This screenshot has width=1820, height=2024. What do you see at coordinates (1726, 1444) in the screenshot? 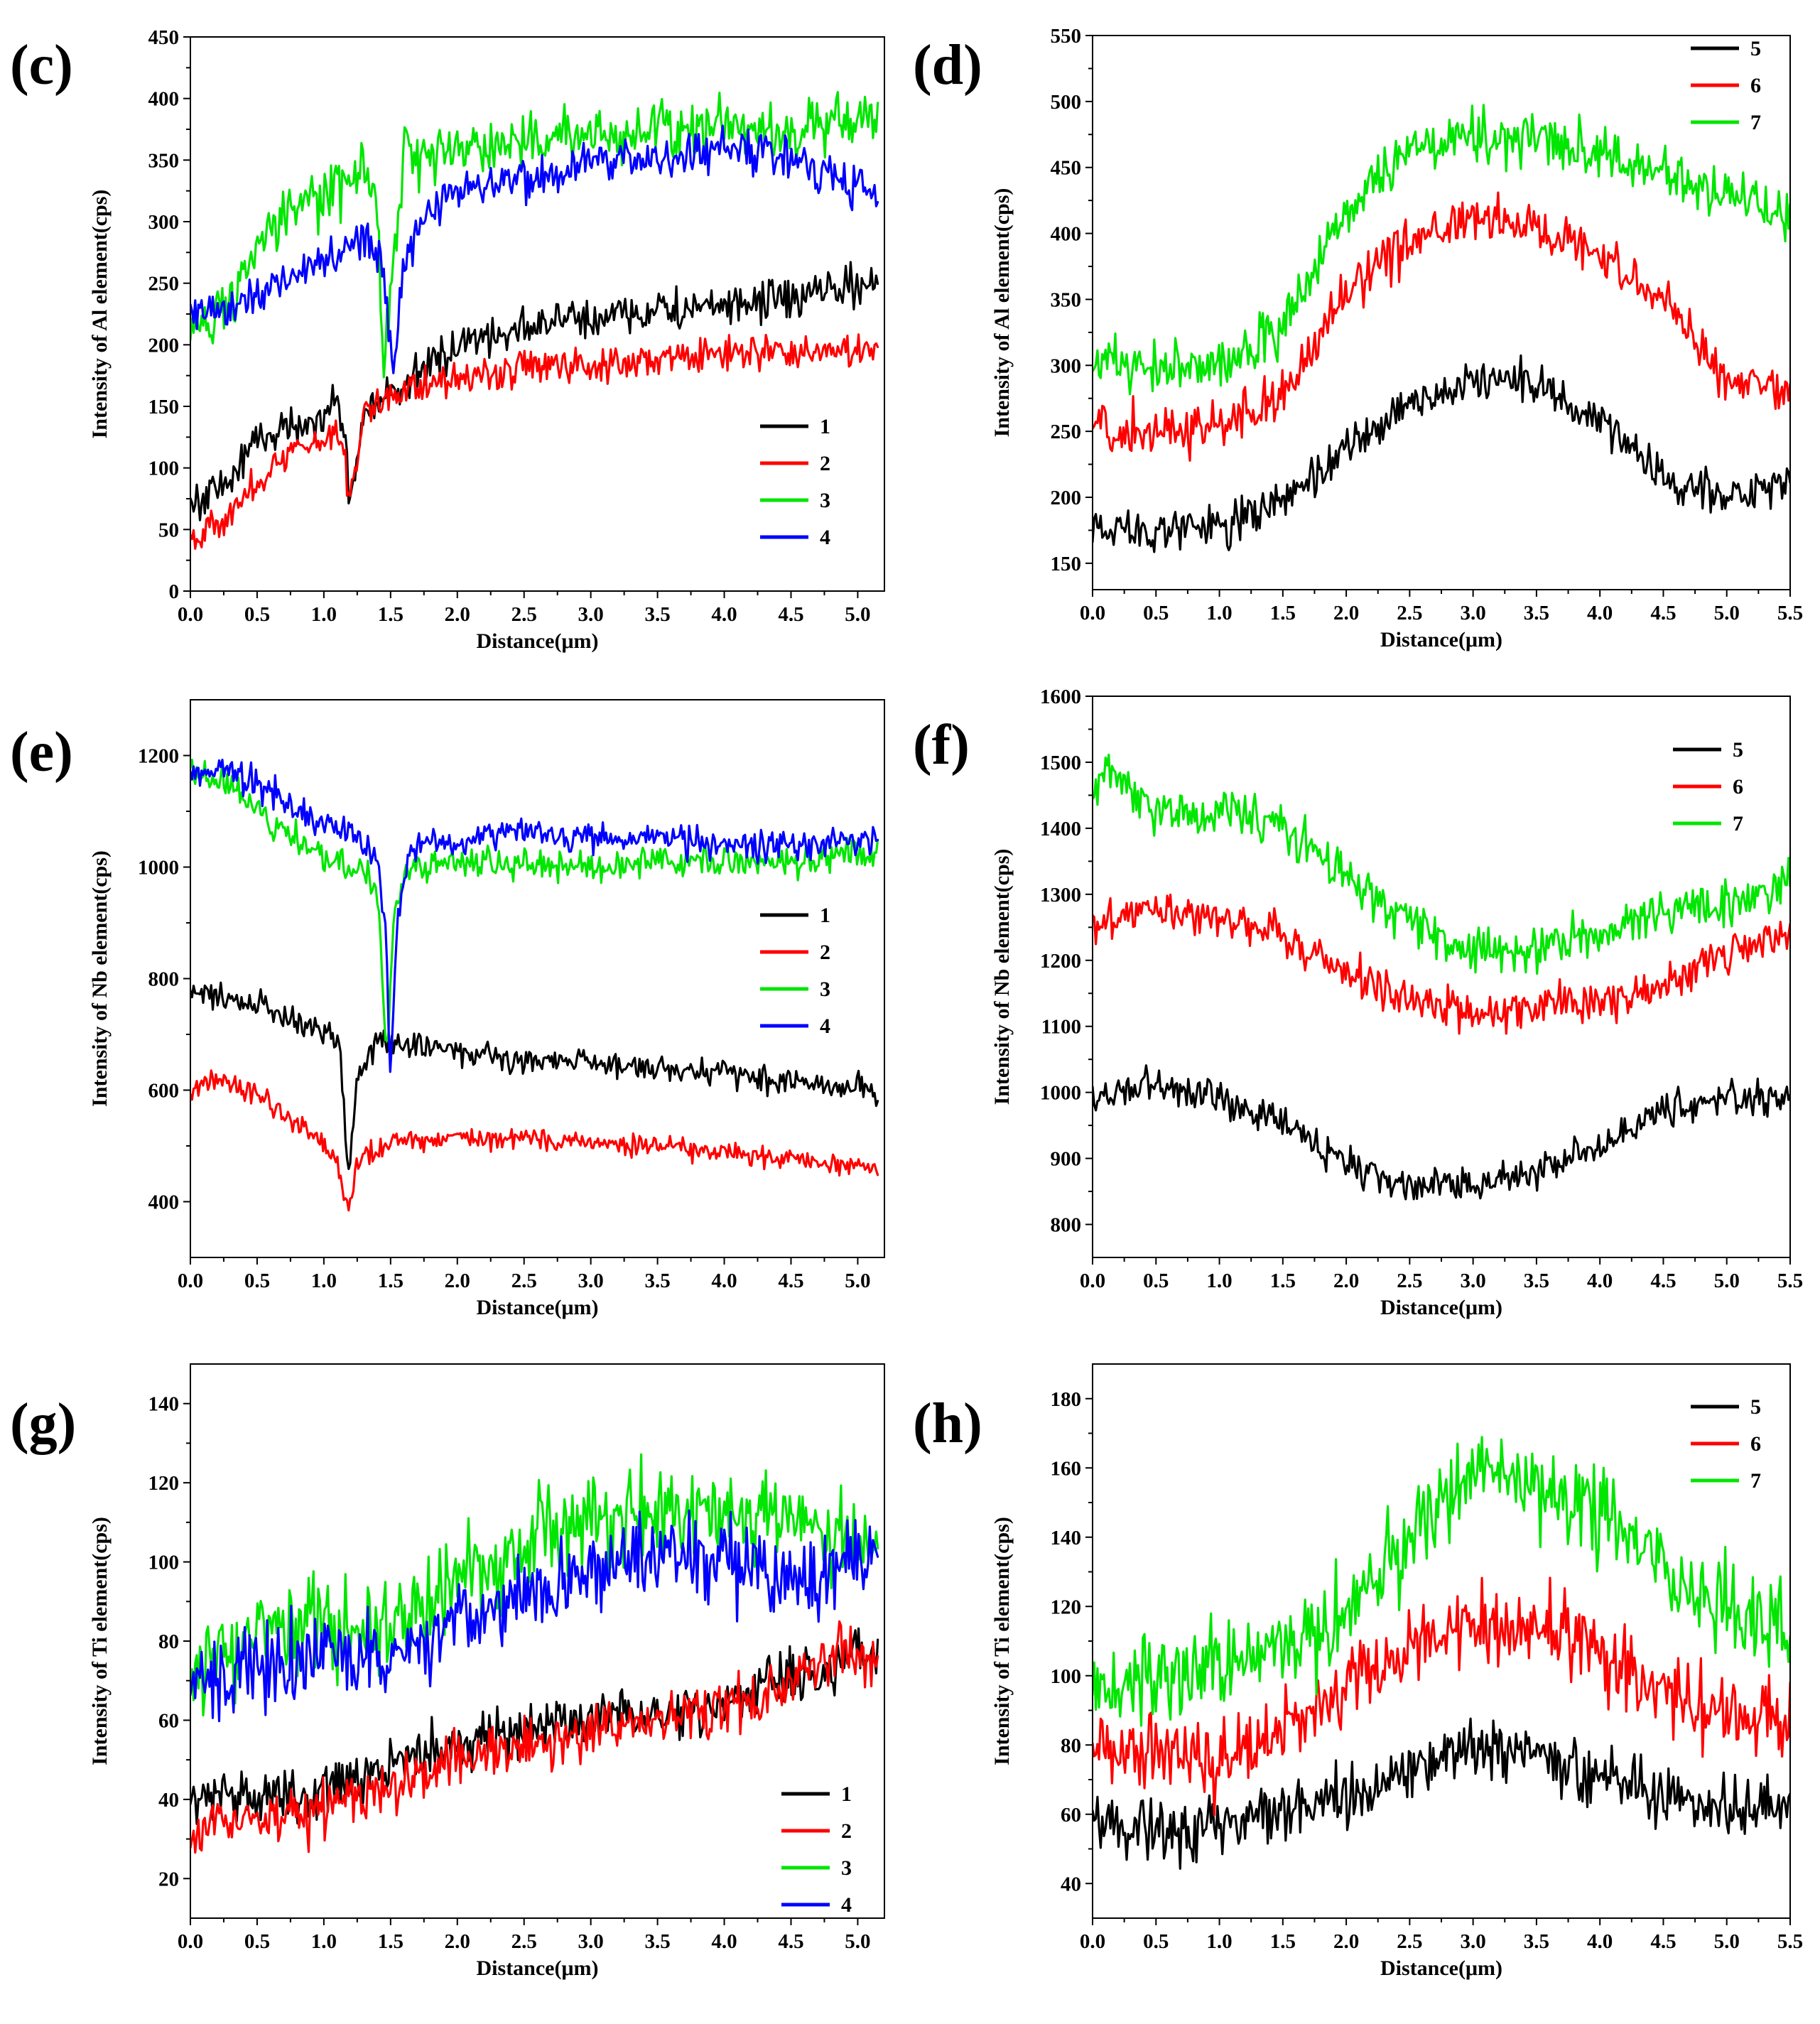
I see `legend: 5 6 7` at bounding box center [1726, 1444].